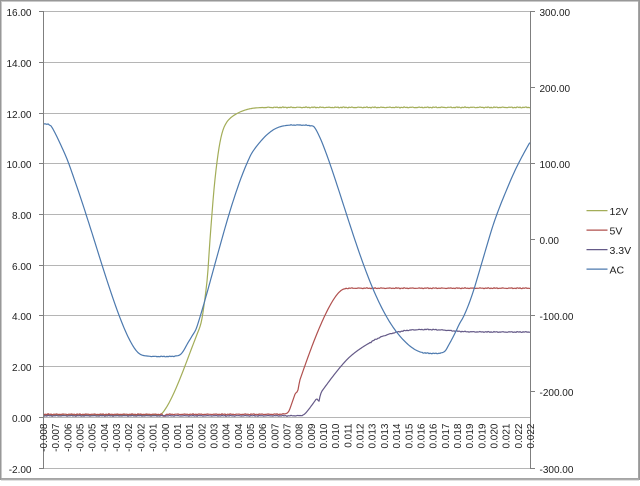 This screenshot has width=640, height=486. What do you see at coordinates (555, 13) in the screenshot?
I see `svg-text: 300.00` at bounding box center [555, 13].